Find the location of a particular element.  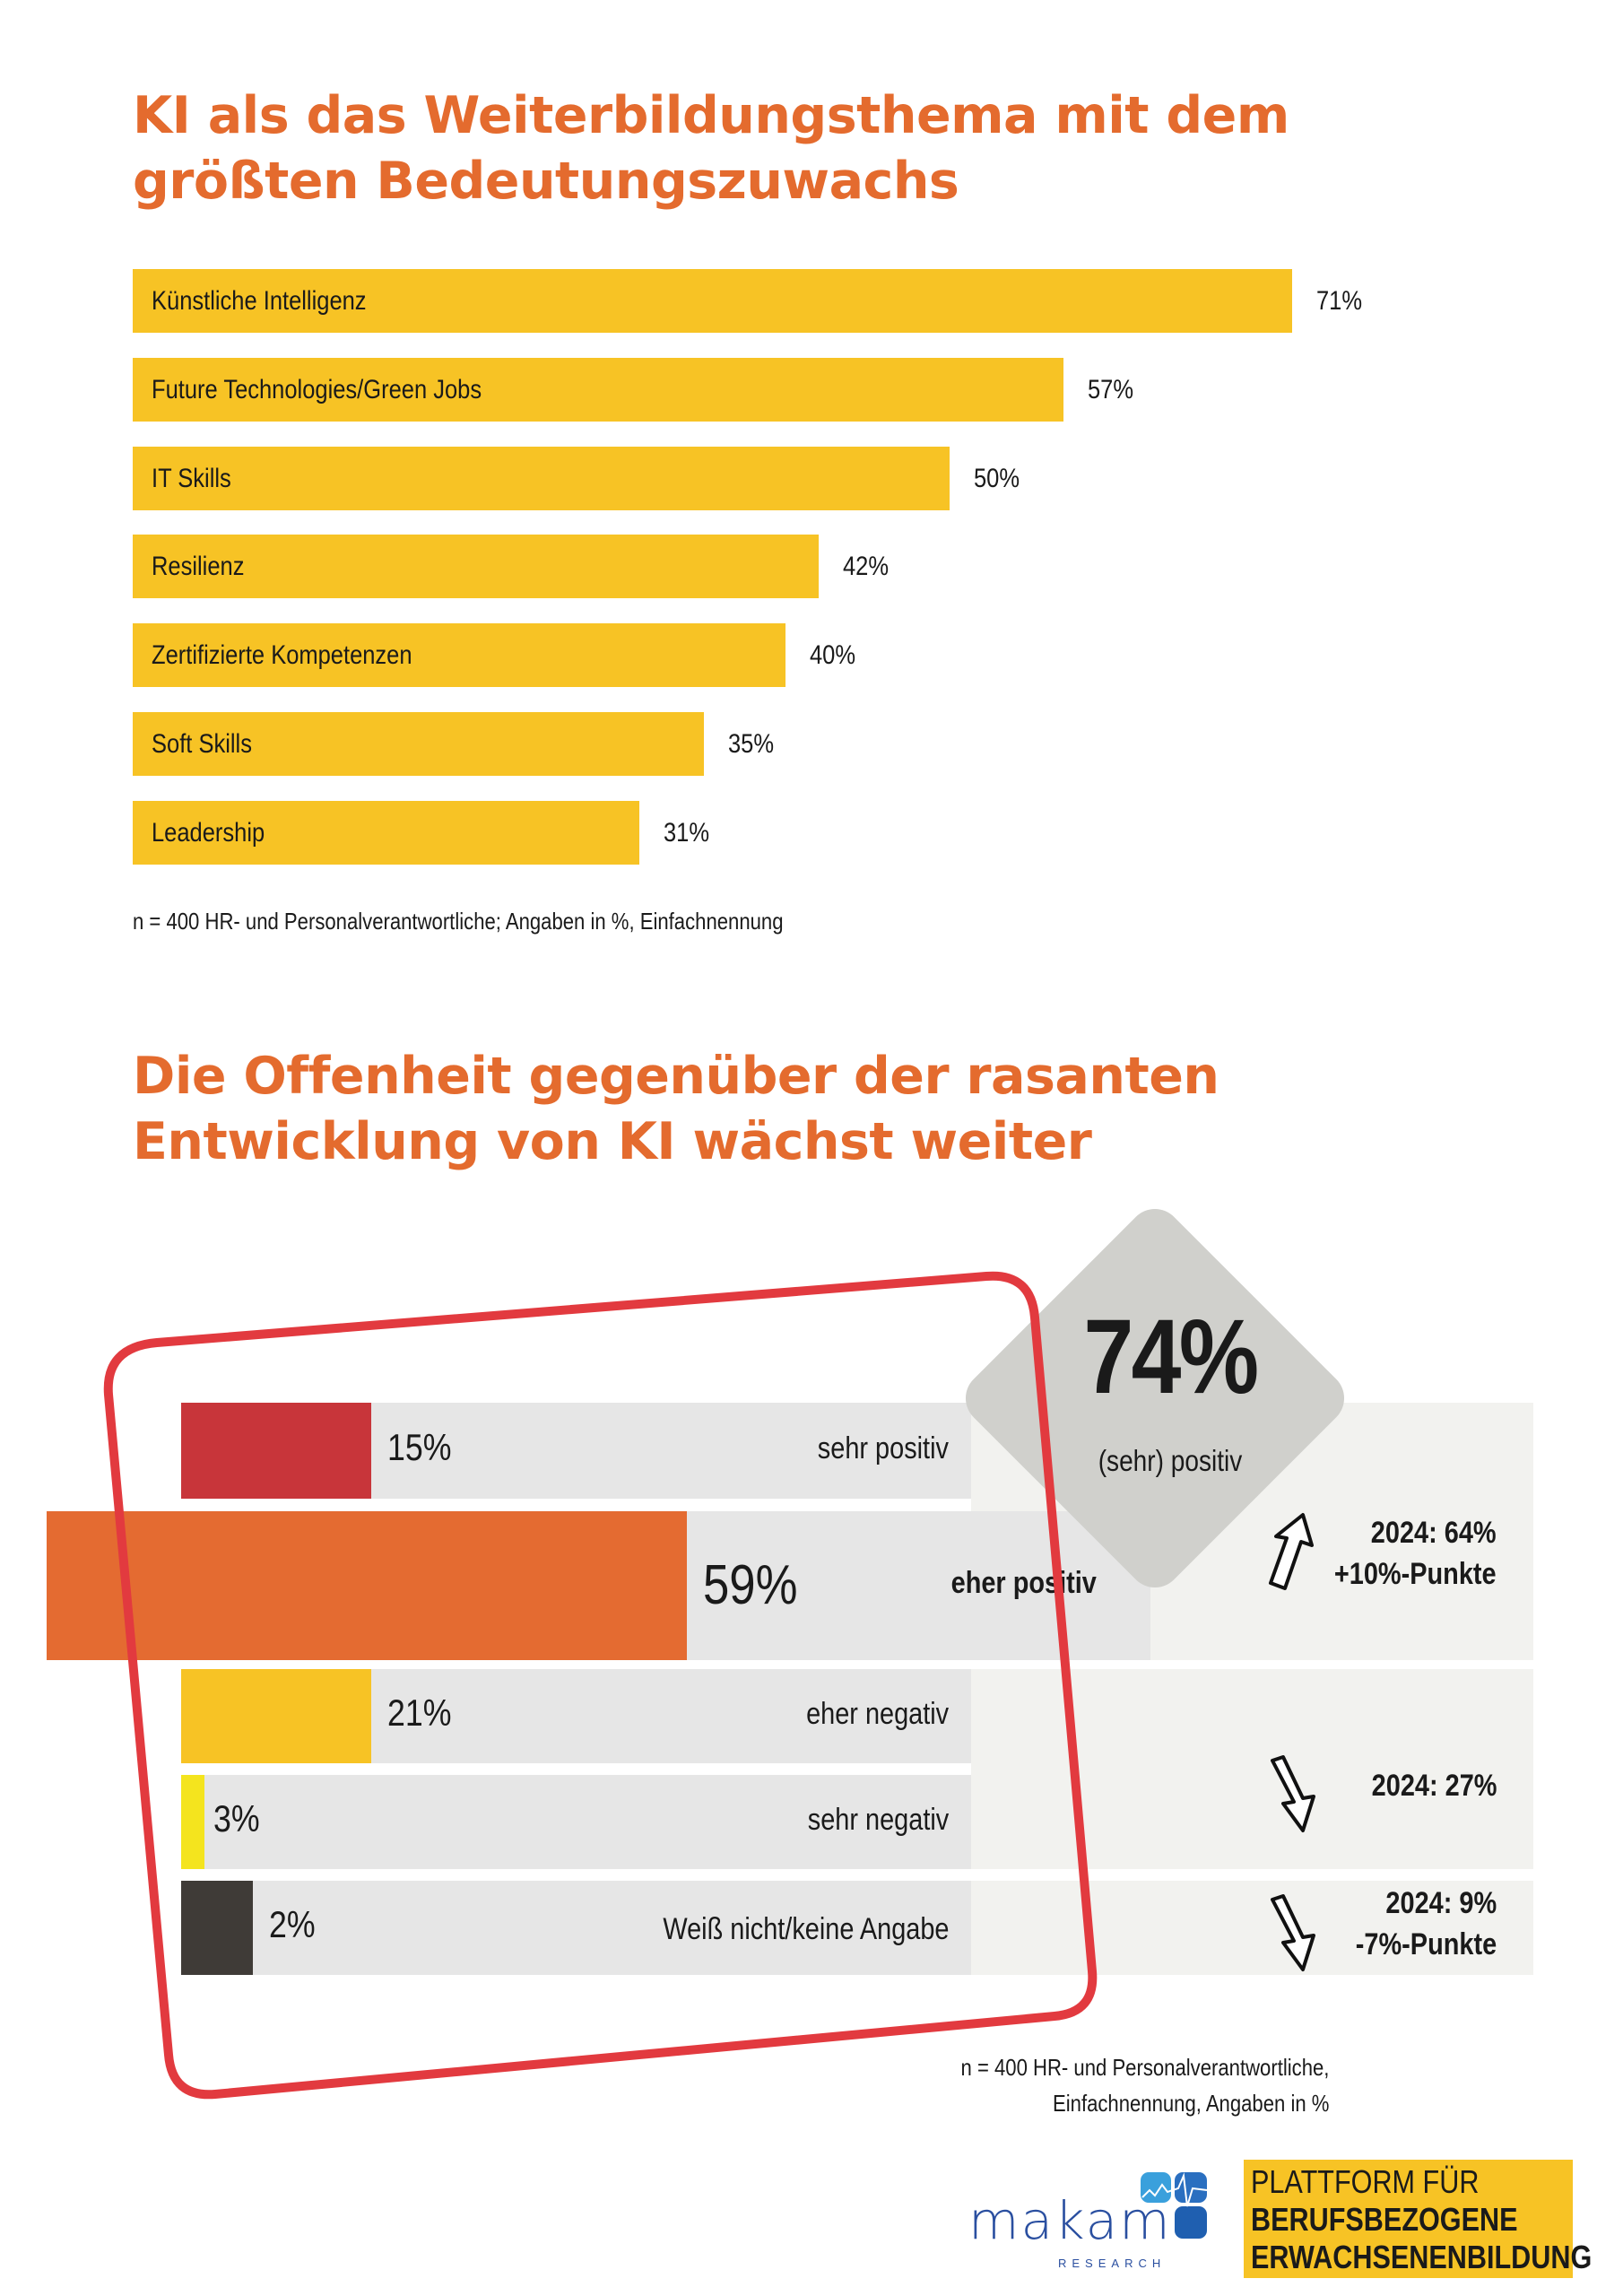

comparison-negative: 2024: 27% is located at coordinates (1434, 1785).